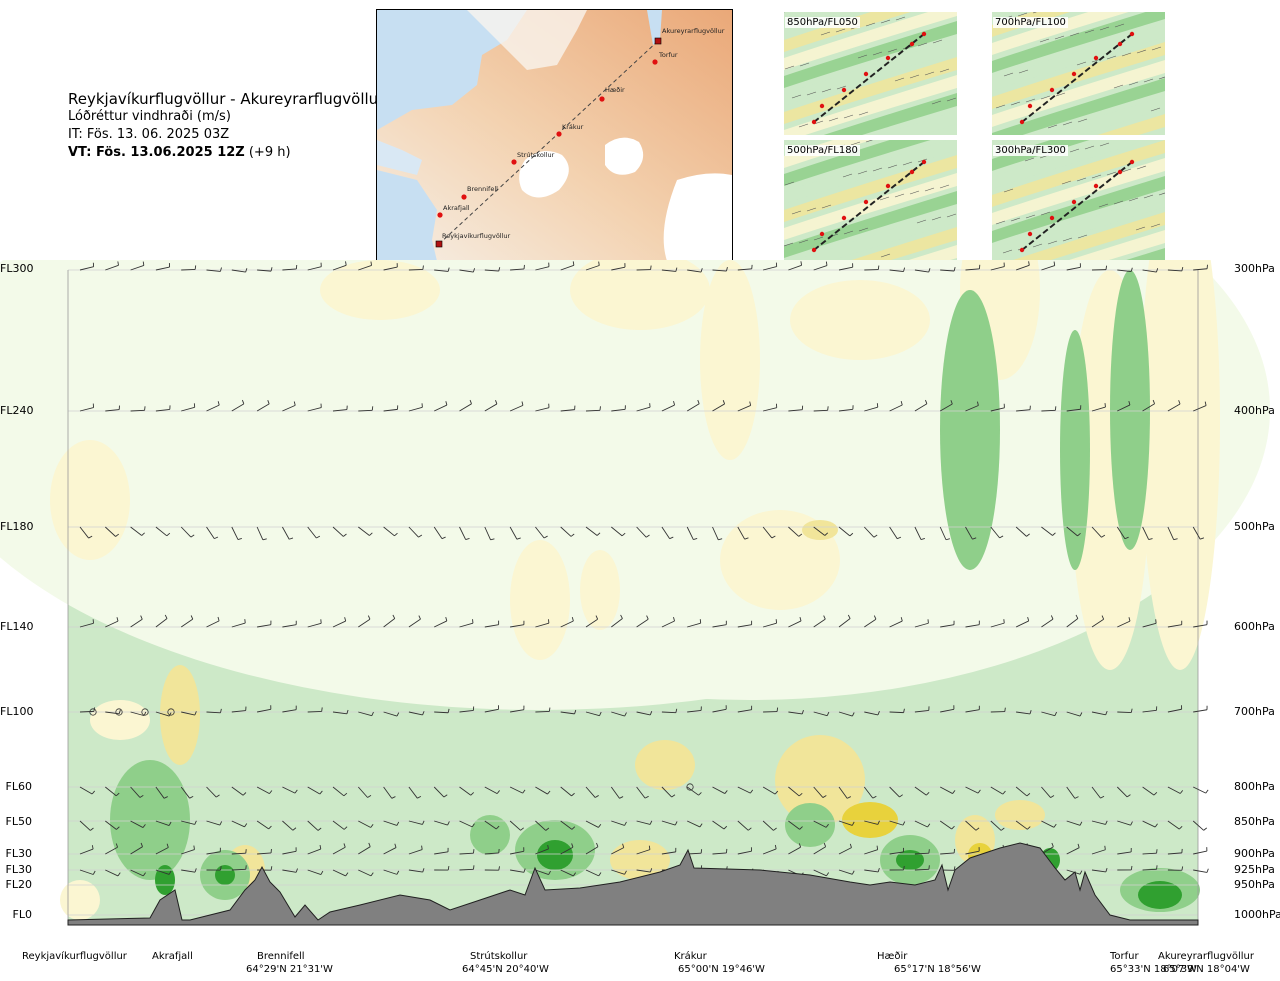  I want to click on level-400hpa: 400hPa, so click(1254, 410).